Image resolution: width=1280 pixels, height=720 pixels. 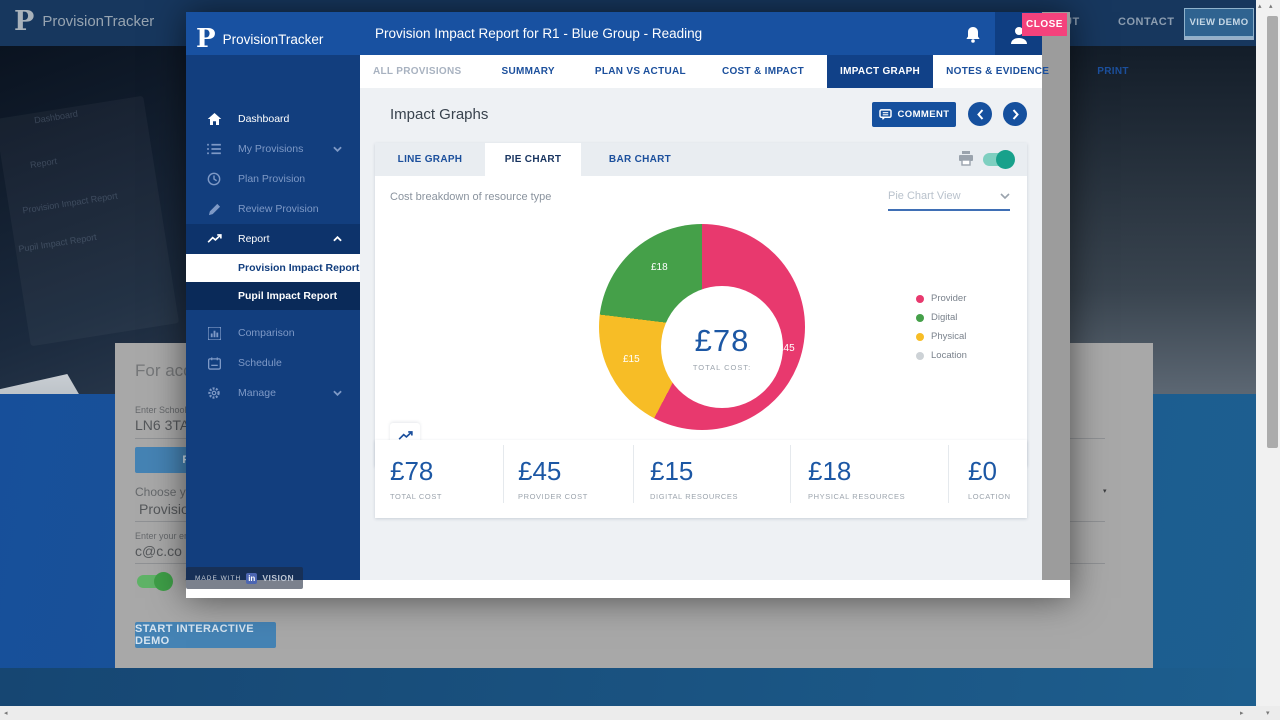 What do you see at coordinates (158, 551) in the screenshot?
I see `email-value: c@c.co` at bounding box center [158, 551].